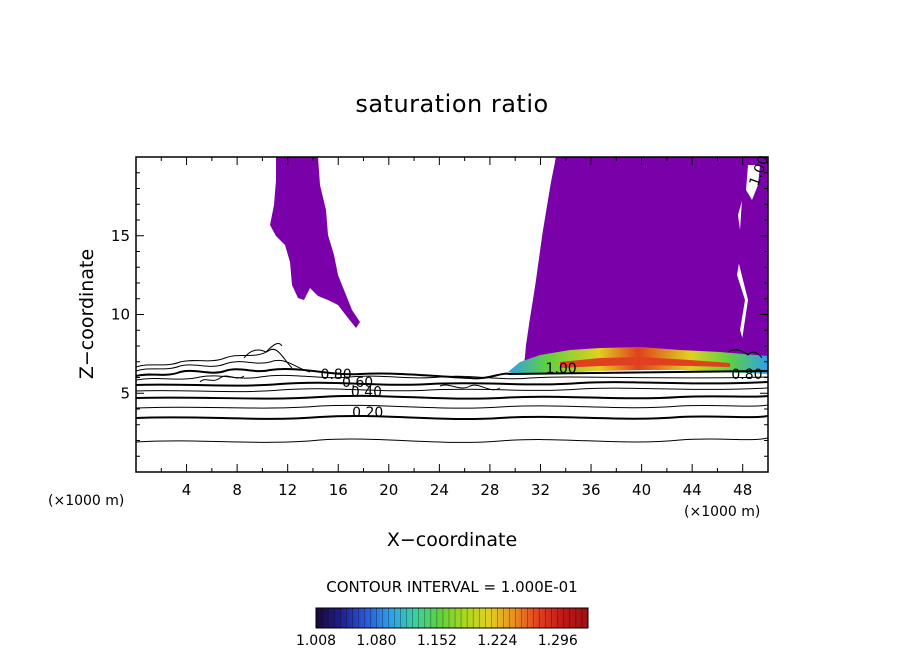 This screenshot has width=904, height=654. I want to click on high-saturation-core, so click(645, 362).